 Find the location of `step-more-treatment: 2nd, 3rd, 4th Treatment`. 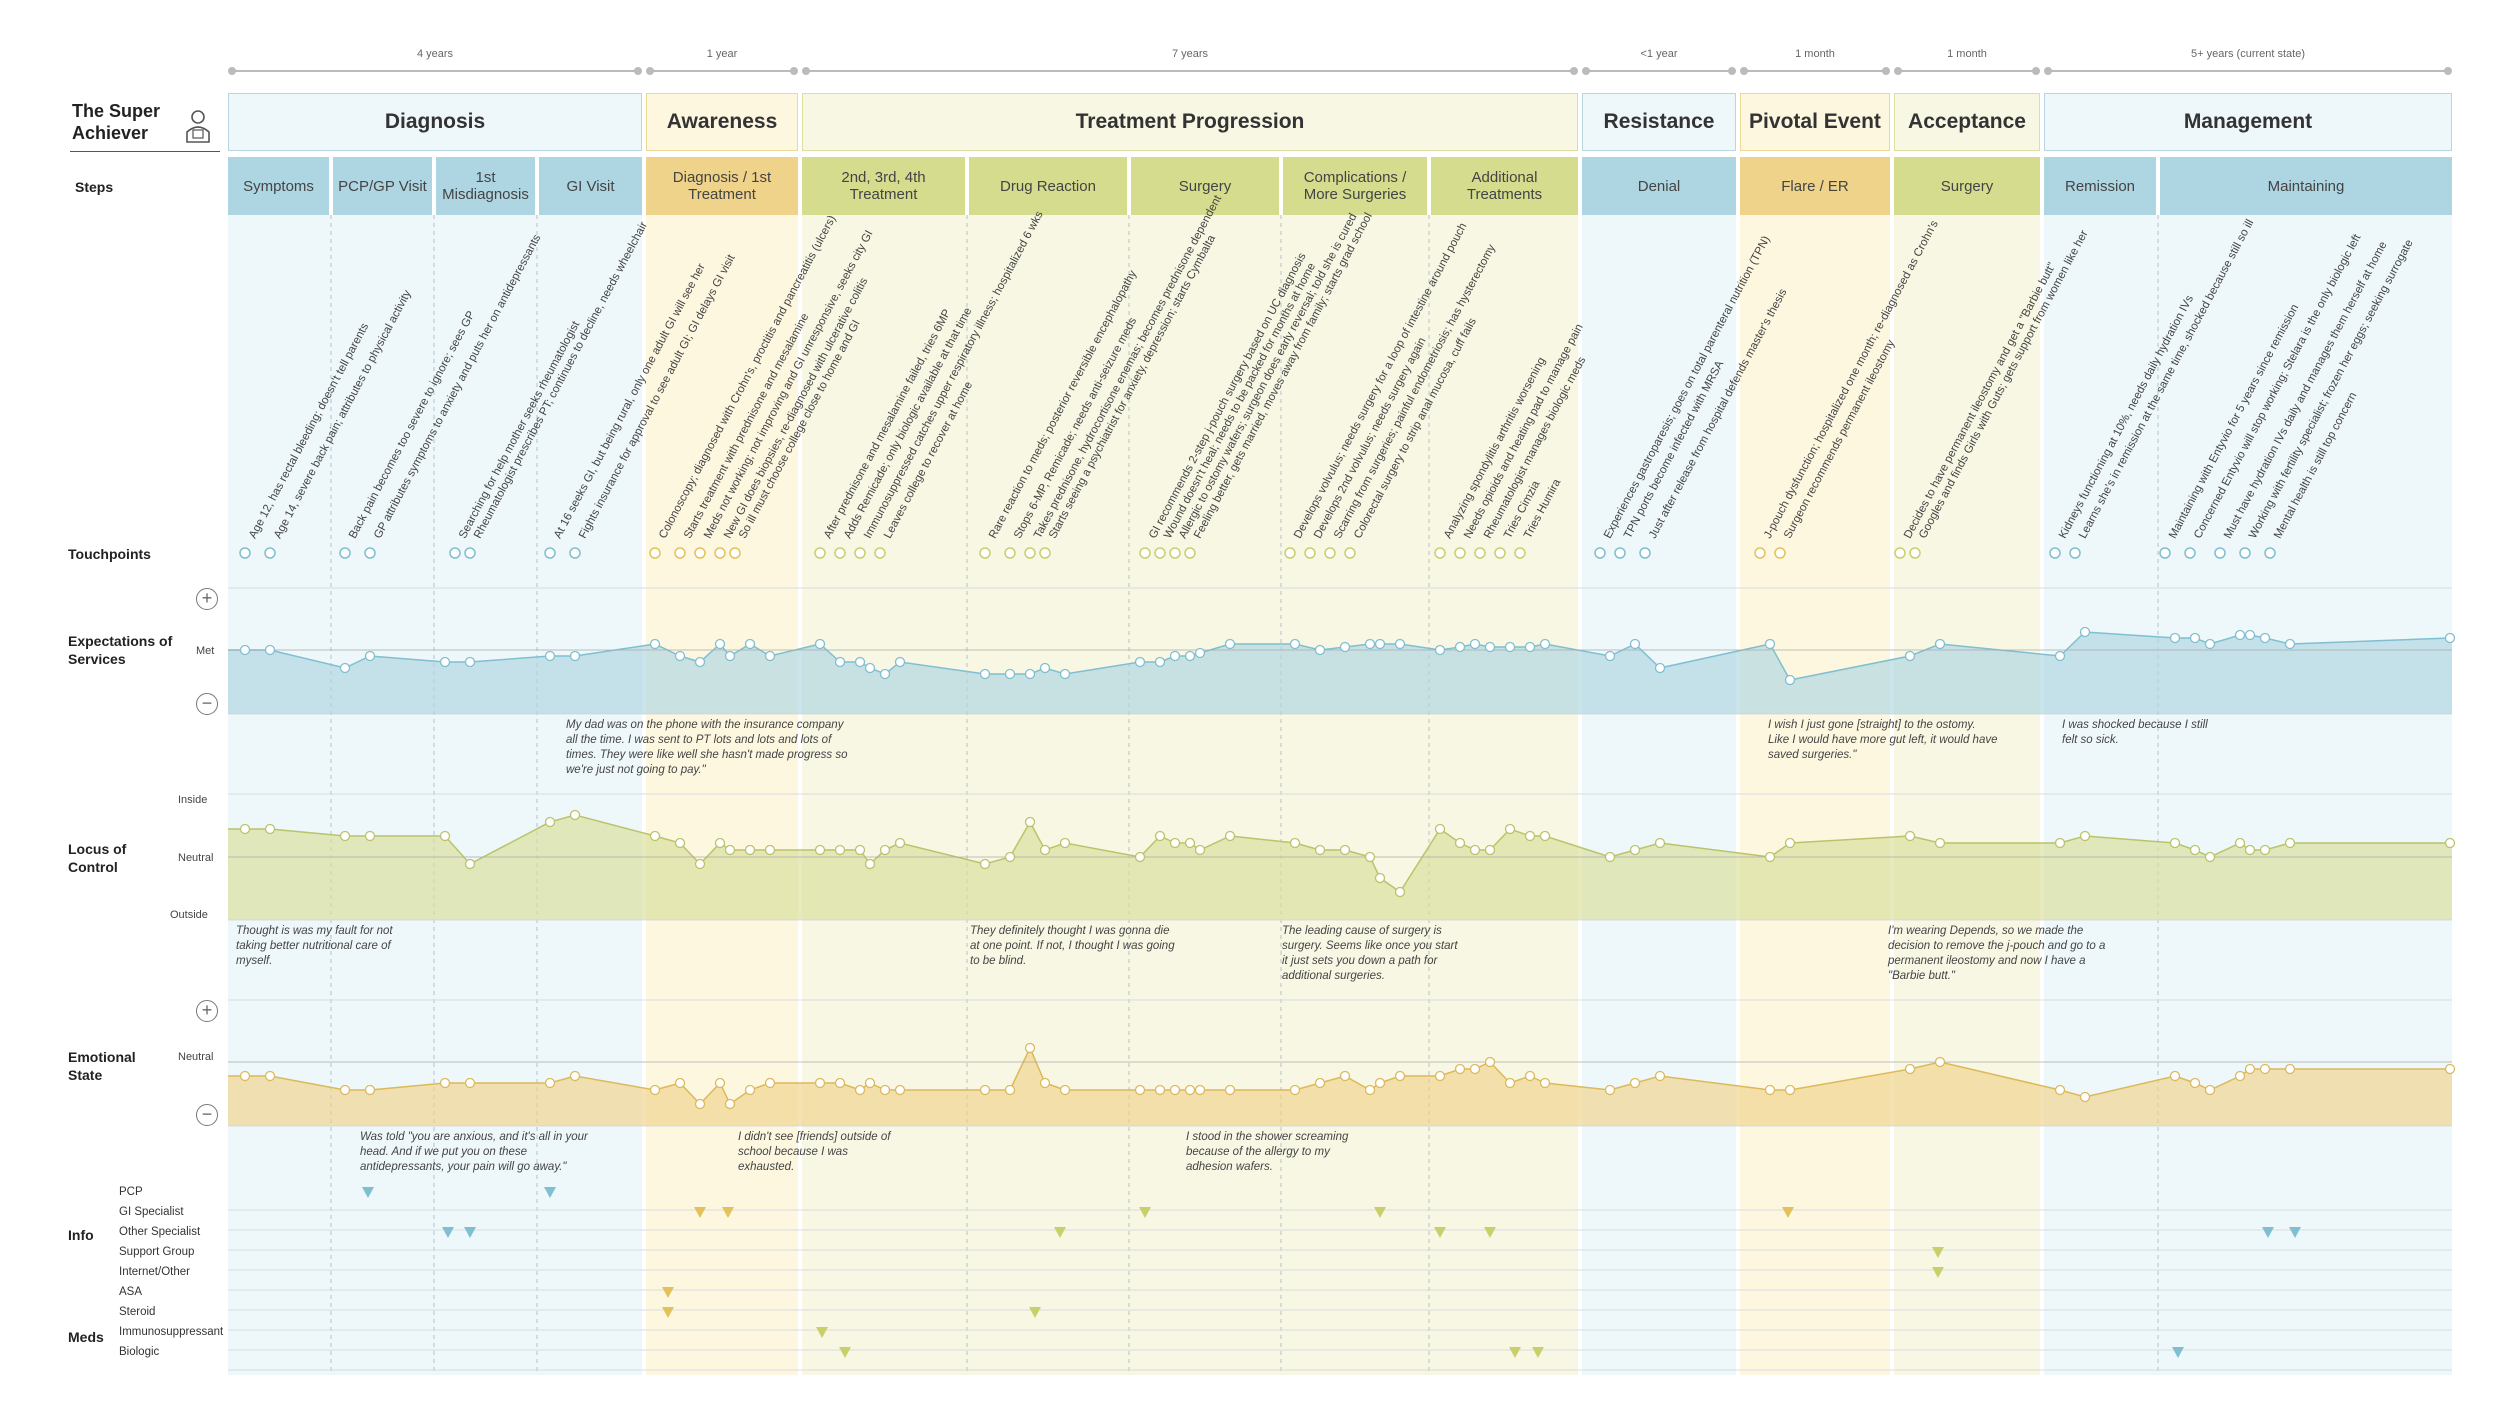

step-more-treatment: 2nd, 3rd, 4th Treatment is located at coordinates (883, 186).